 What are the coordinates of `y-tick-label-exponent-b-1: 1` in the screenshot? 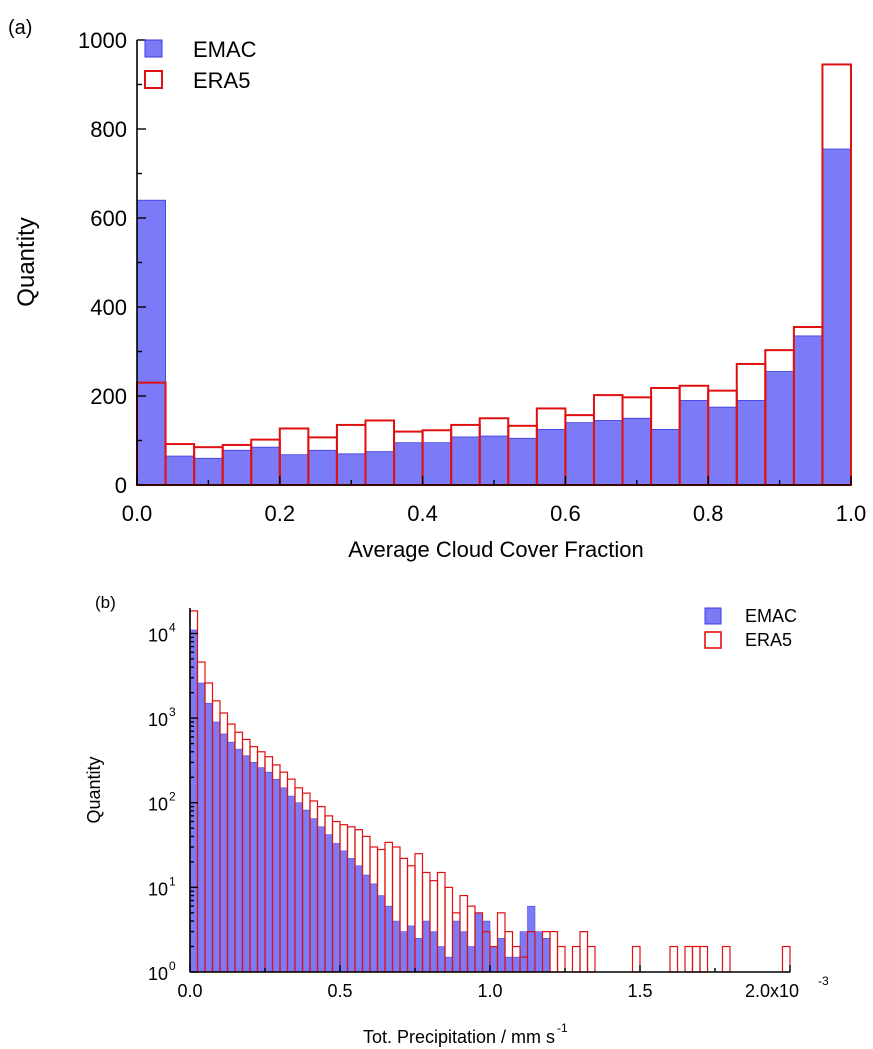 It's located at (172, 881).